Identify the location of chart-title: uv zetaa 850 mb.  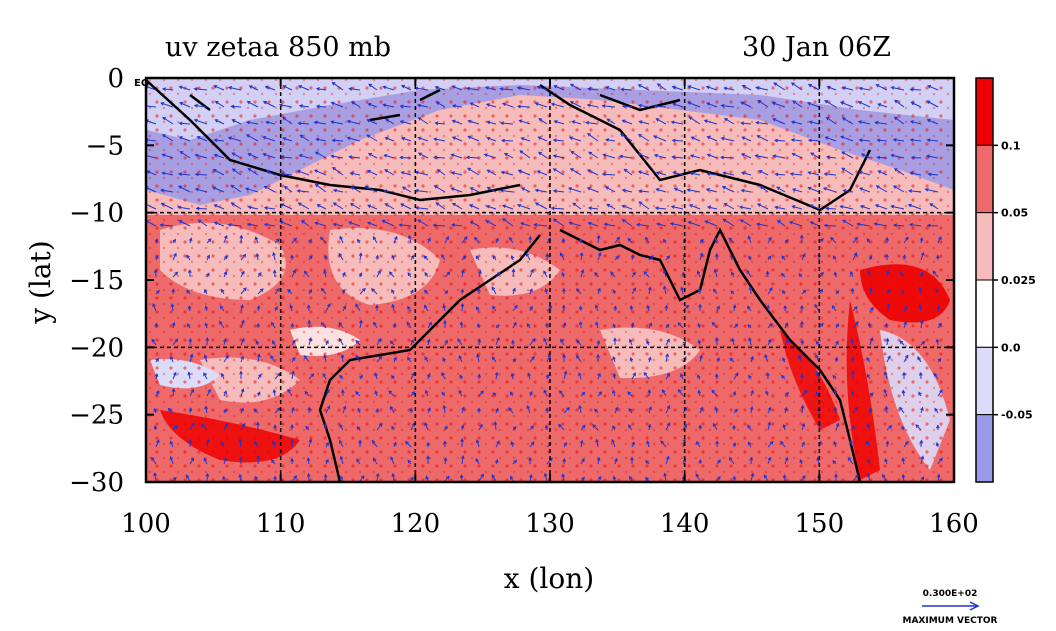
(278, 47).